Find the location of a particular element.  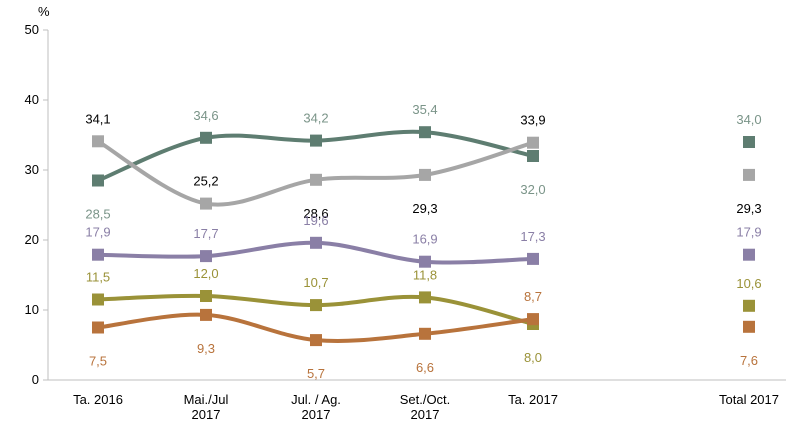

data-label: 11,5 is located at coordinates (98, 277).